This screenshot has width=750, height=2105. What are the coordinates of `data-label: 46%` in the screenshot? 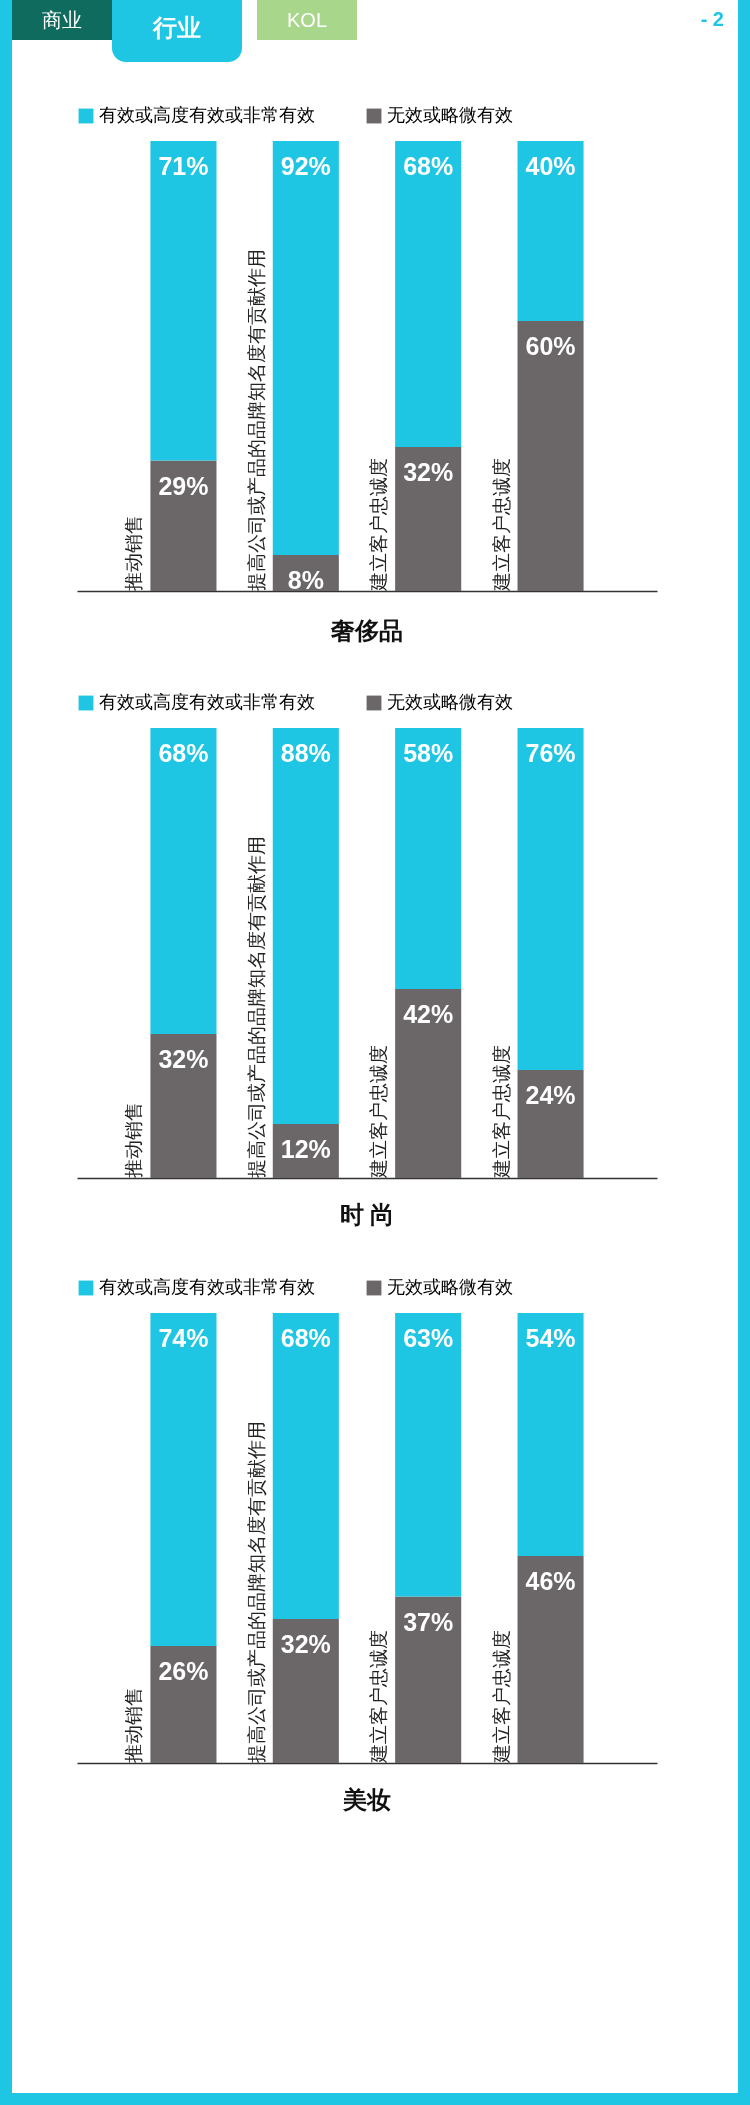 It's located at (550, 1581).